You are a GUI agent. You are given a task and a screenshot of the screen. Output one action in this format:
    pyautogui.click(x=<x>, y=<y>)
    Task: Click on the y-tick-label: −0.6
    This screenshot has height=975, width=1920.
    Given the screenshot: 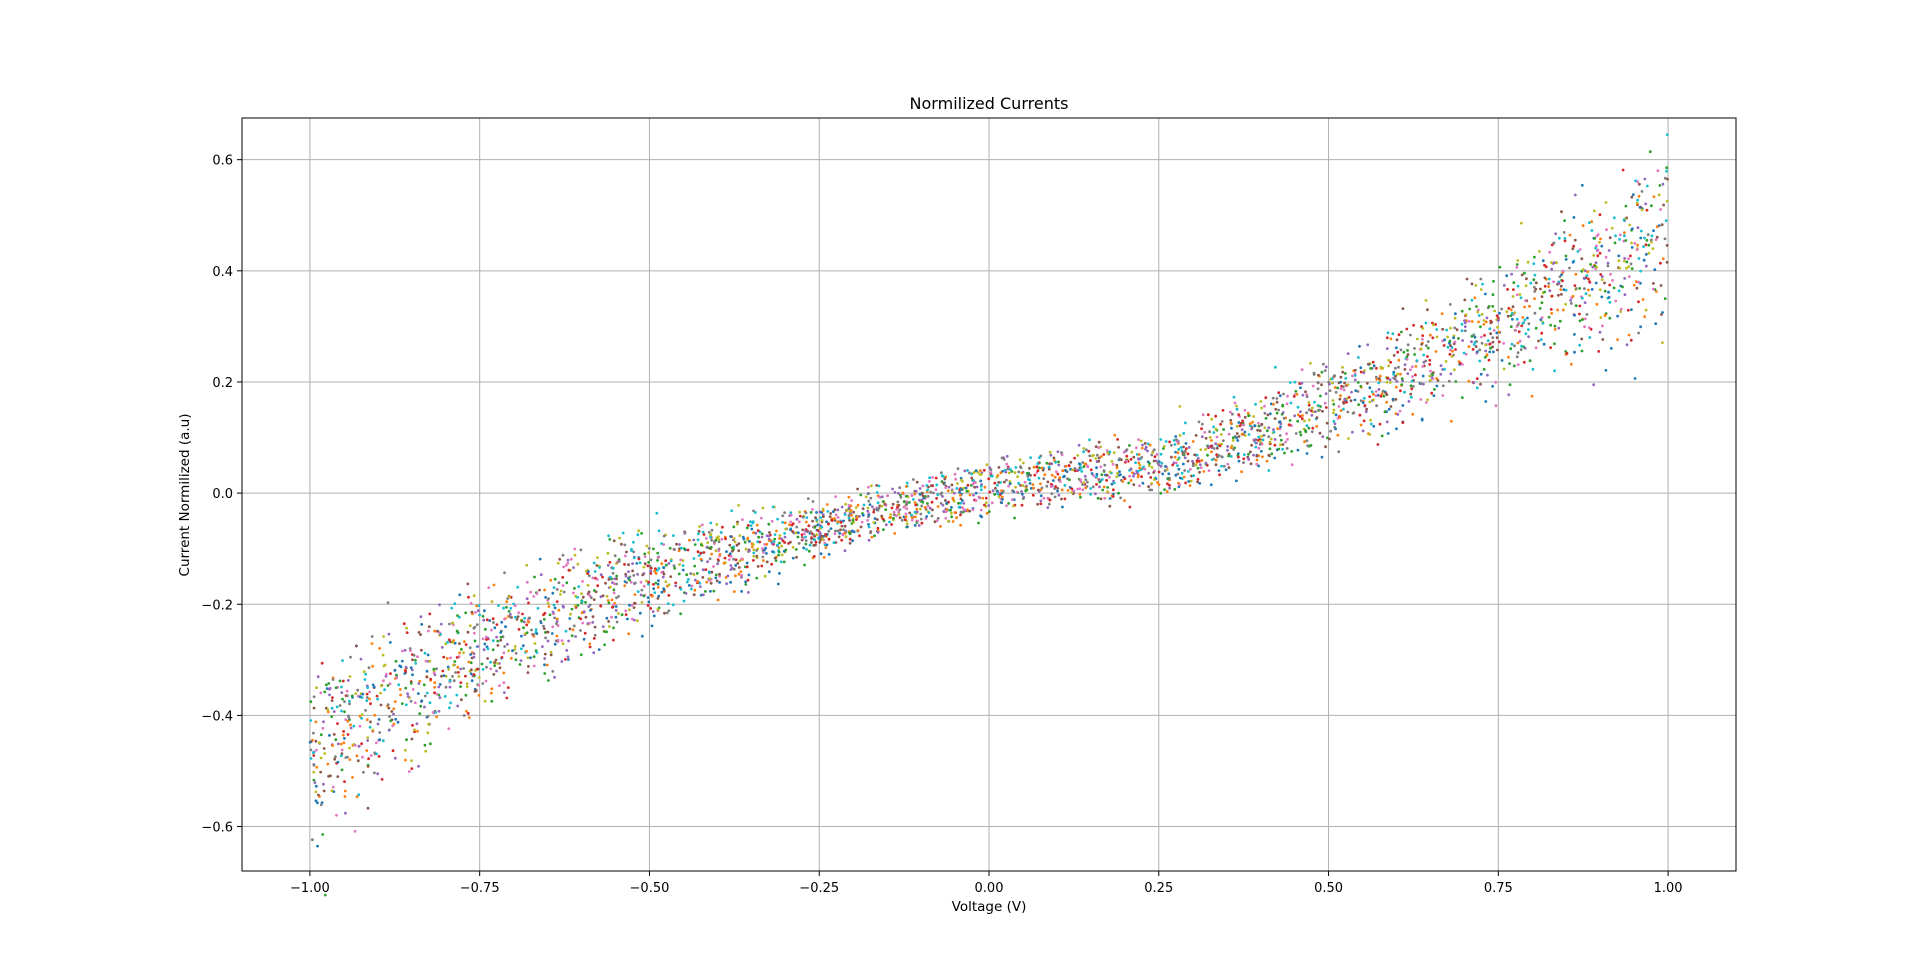 What is the action you would take?
    pyautogui.click(x=217, y=828)
    